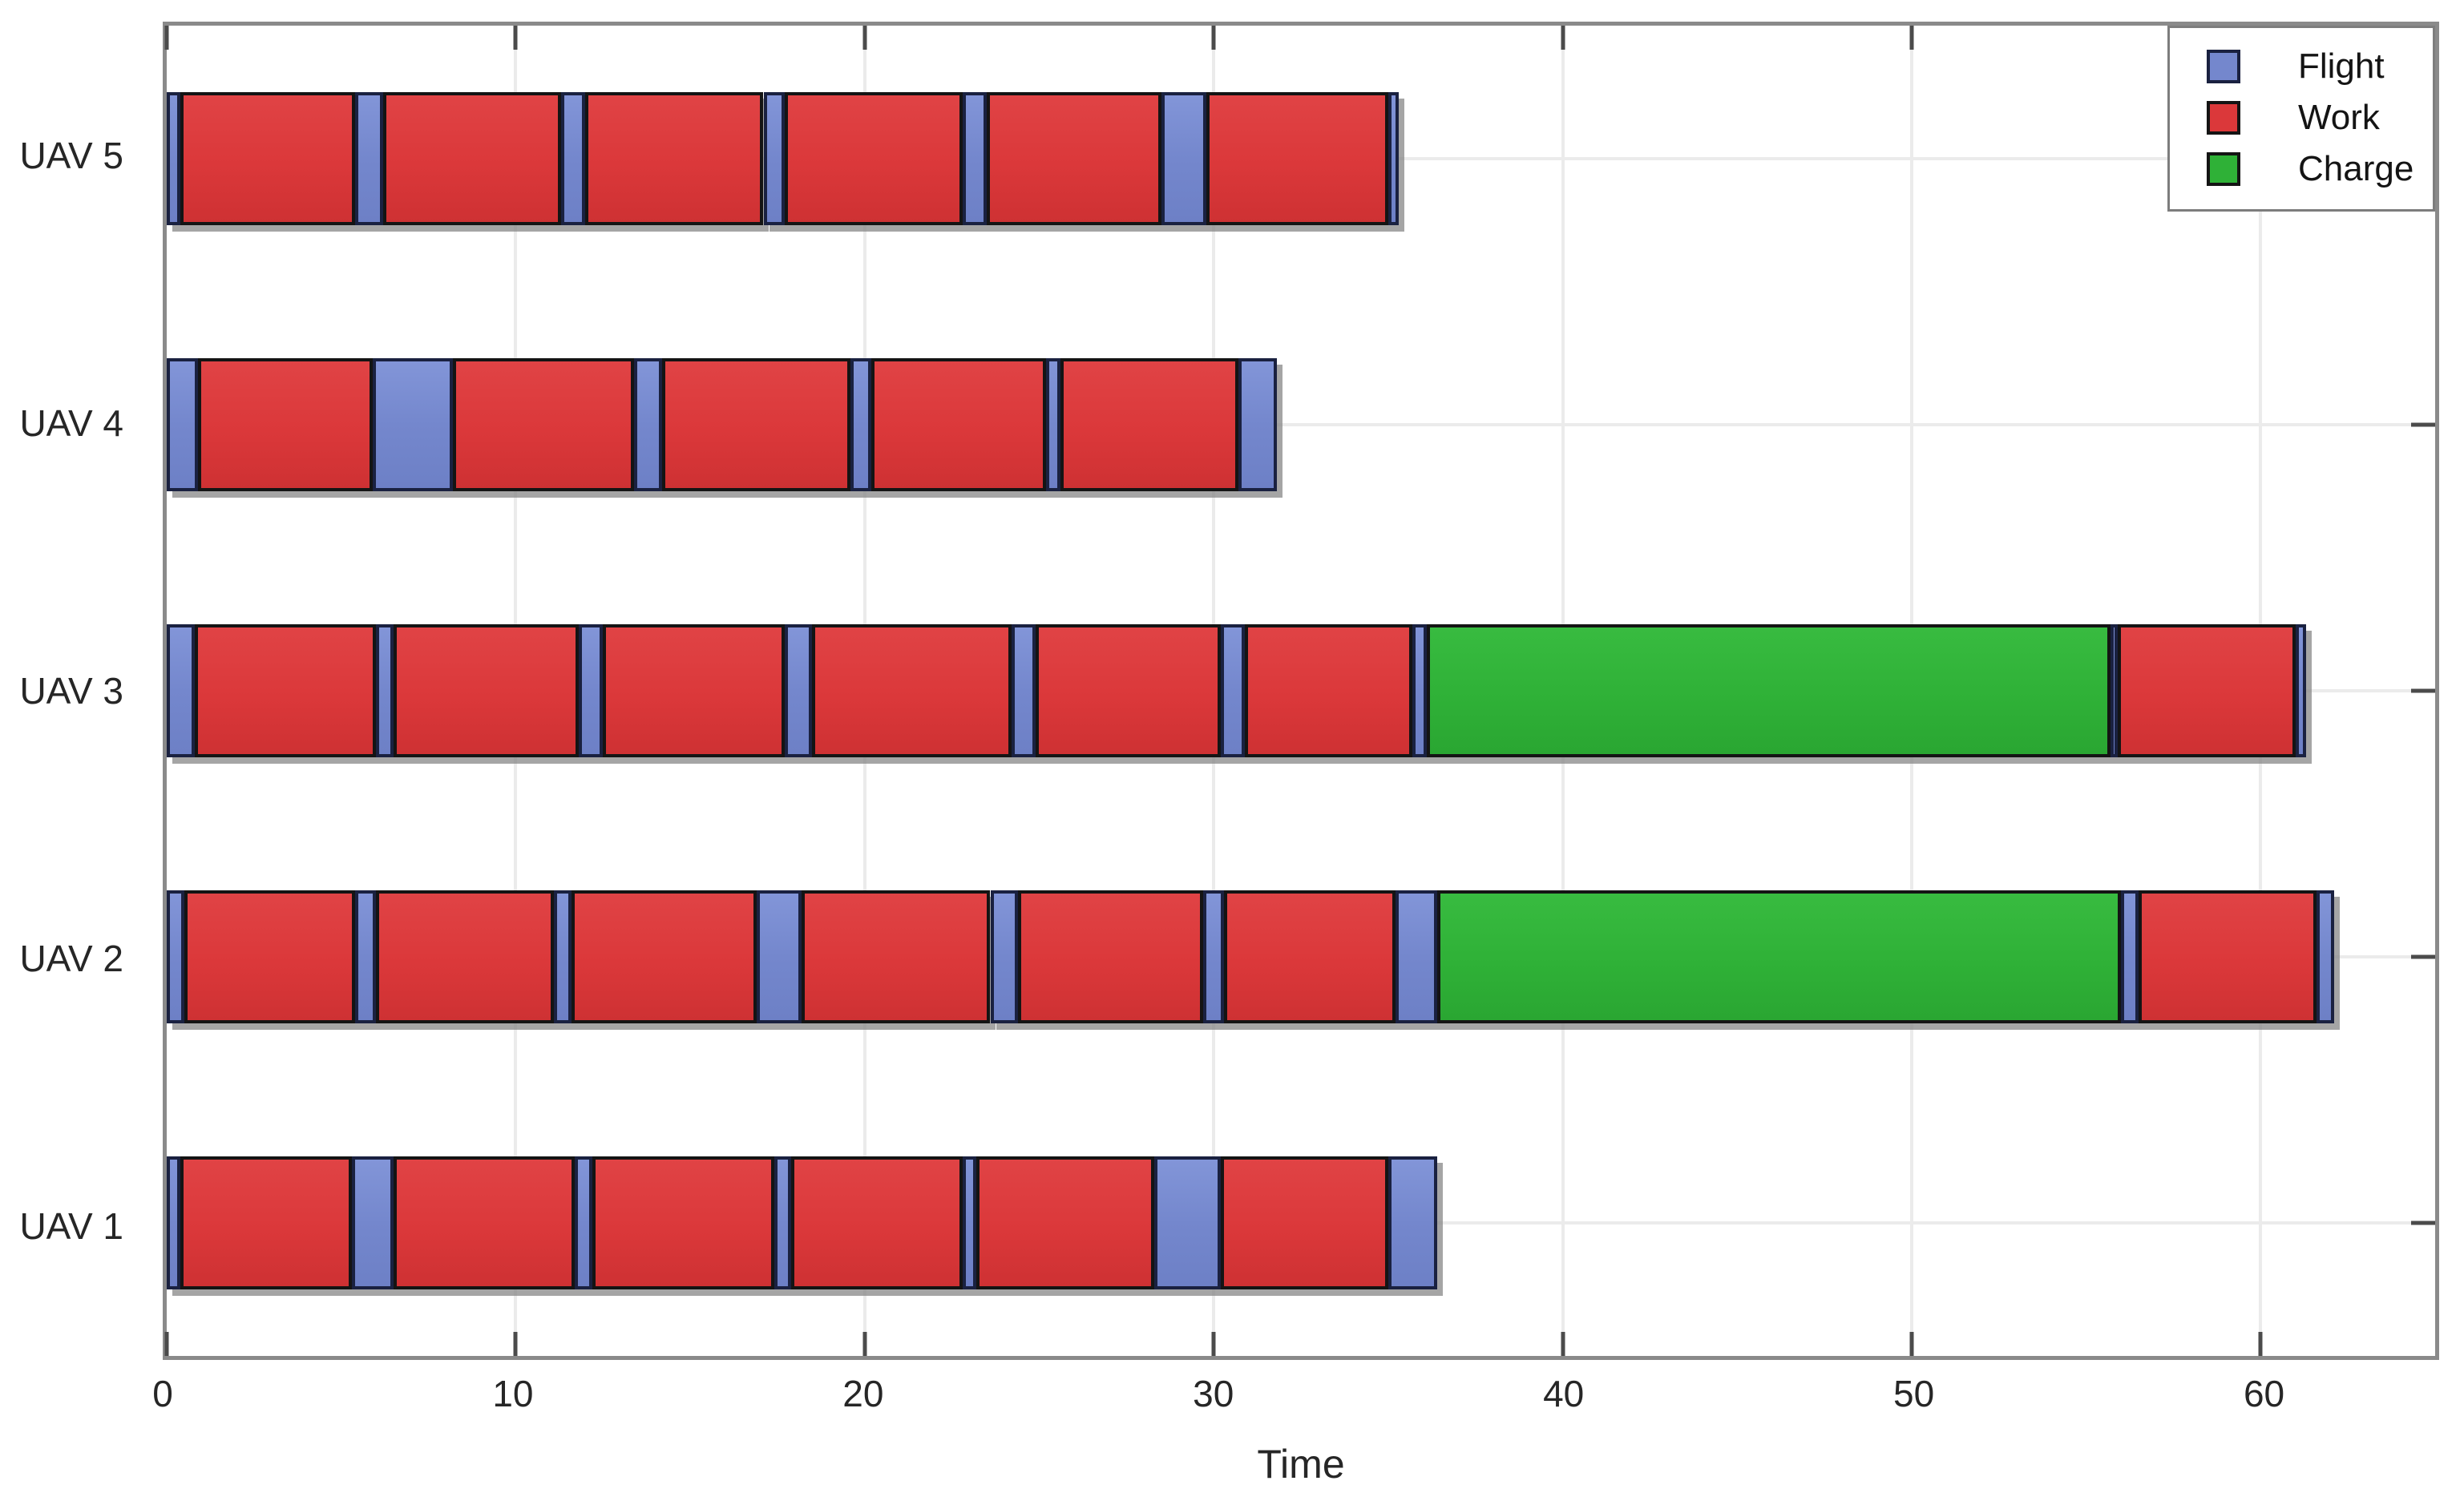  What do you see at coordinates (2264, 1393) in the screenshot?
I see `x-tick-label: 60` at bounding box center [2264, 1393].